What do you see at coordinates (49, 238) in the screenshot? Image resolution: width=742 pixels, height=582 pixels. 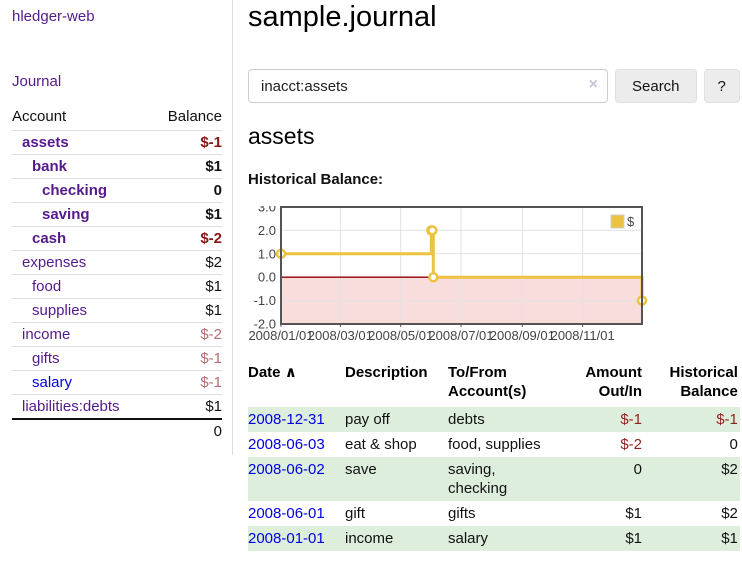 I see `account-link: cash` at bounding box center [49, 238].